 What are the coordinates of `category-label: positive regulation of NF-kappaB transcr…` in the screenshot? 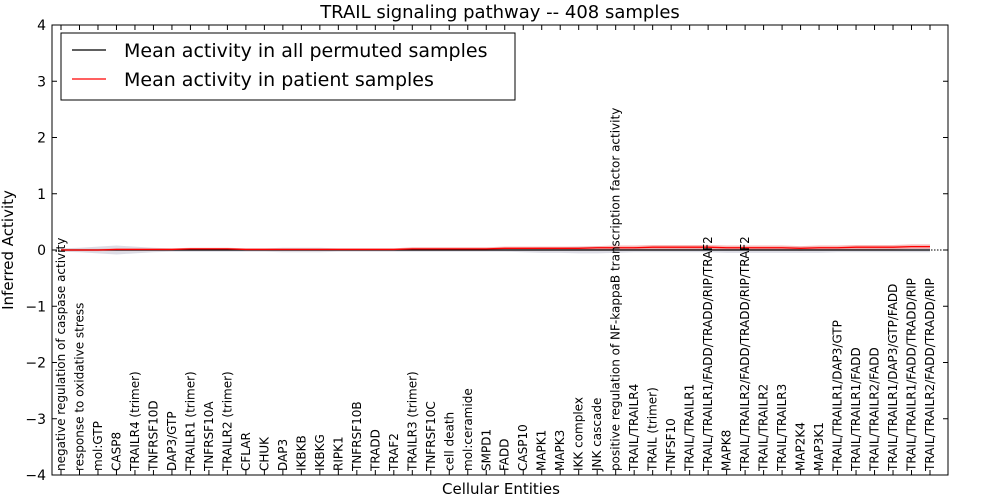 It's located at (616, 289).